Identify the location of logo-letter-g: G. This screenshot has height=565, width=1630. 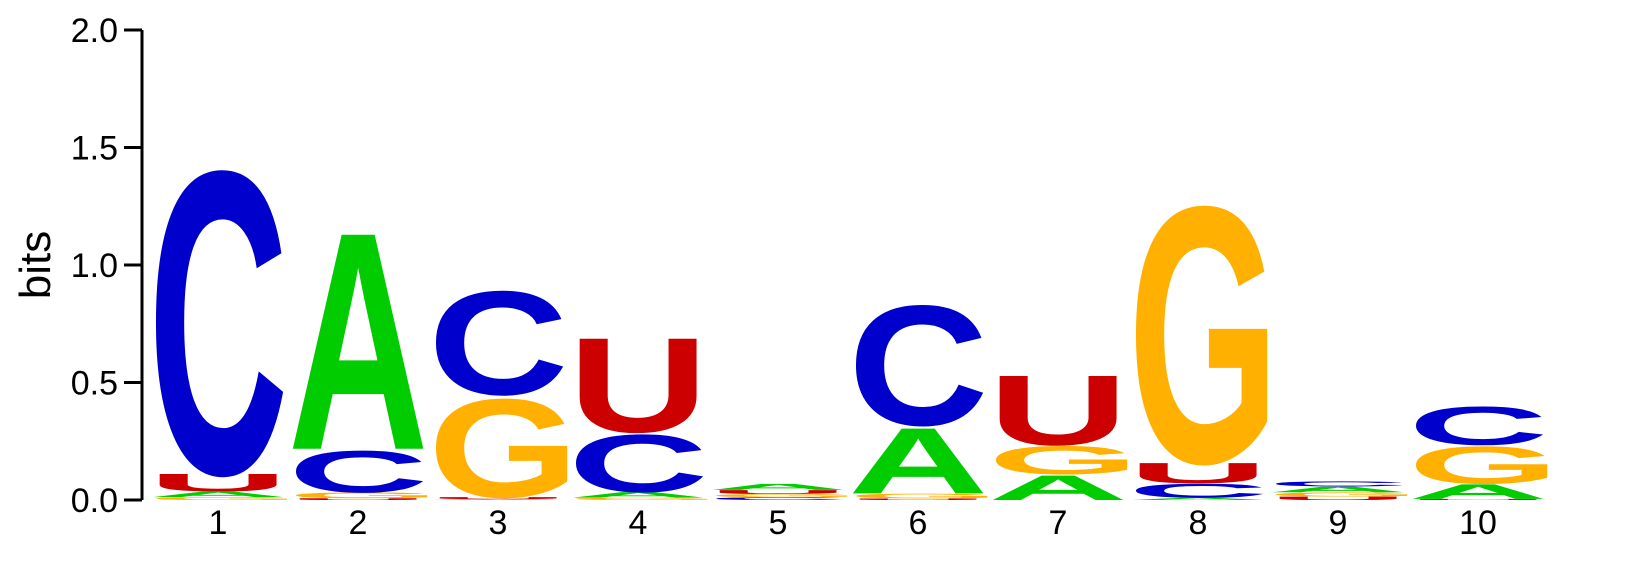
(1203, 336).